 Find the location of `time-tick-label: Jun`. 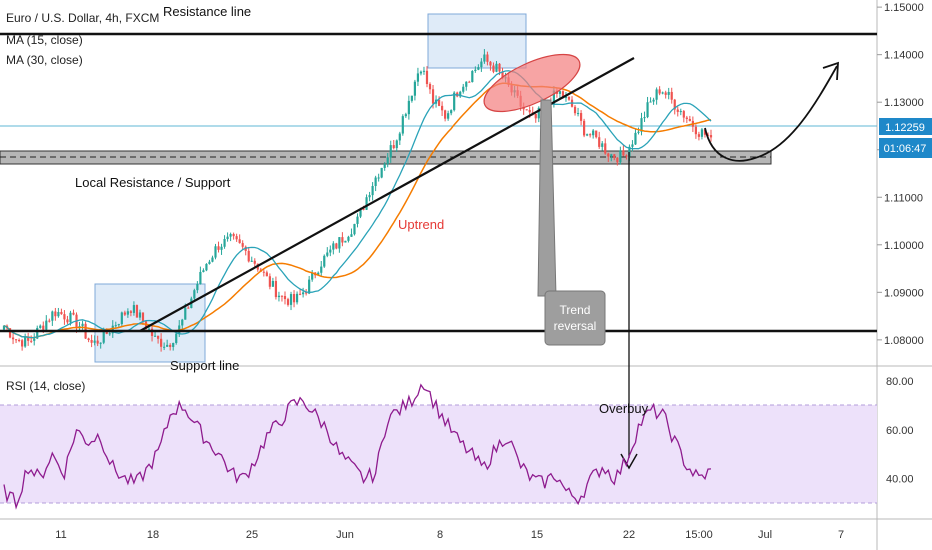

time-tick-label: Jun is located at coordinates (345, 535).